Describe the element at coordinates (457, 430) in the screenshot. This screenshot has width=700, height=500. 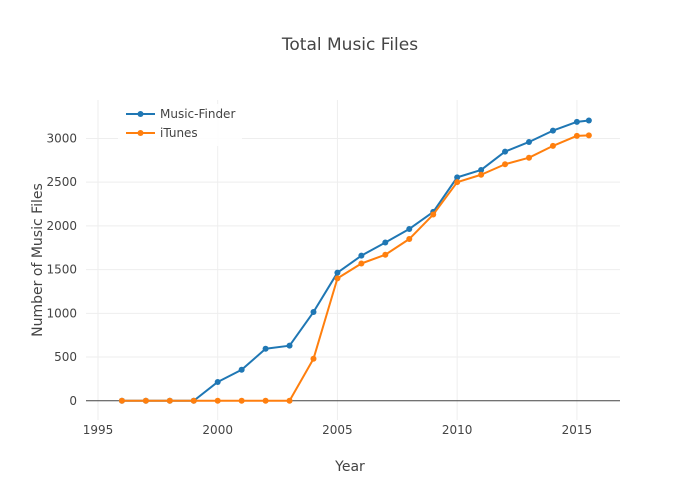
I see `x-tick-label: 2010` at that location.